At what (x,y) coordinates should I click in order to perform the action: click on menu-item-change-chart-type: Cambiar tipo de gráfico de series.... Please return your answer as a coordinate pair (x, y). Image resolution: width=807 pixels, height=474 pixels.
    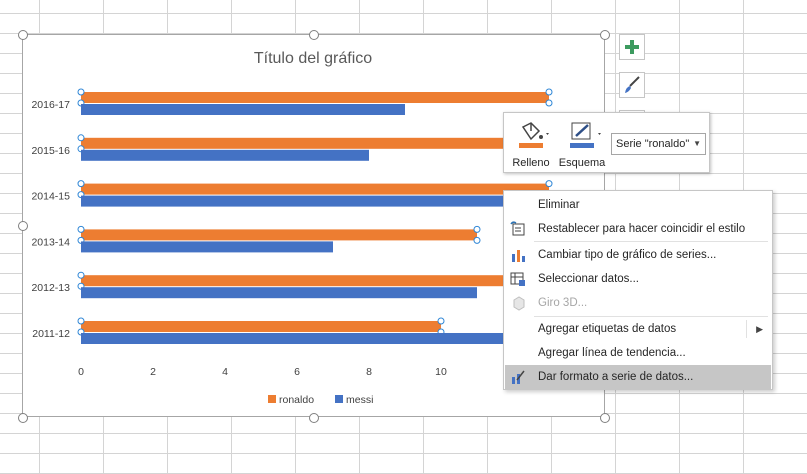
    Looking at the image, I should click on (638, 255).